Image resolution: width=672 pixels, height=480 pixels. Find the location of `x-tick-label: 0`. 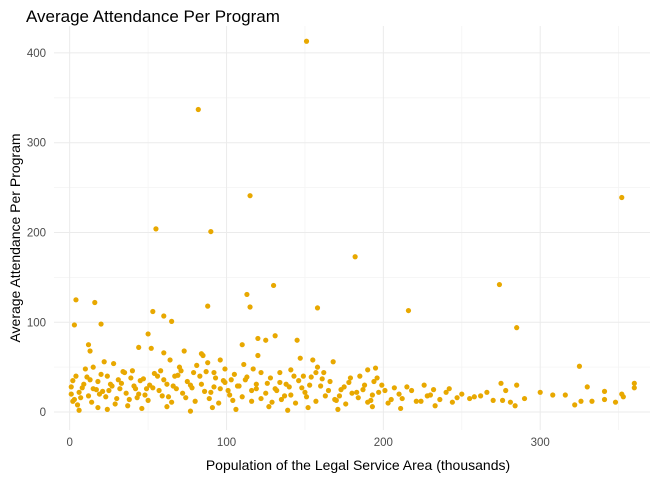

x-tick-label: 0 is located at coordinates (69, 443).